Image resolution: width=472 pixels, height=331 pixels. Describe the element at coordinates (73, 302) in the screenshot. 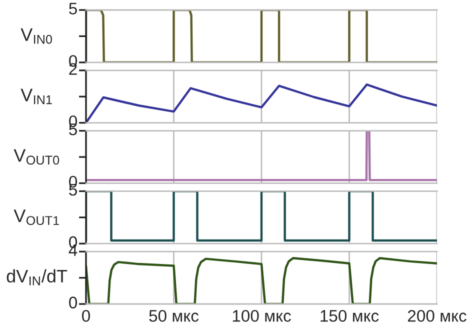

I see `y-tick-label: 0` at that location.